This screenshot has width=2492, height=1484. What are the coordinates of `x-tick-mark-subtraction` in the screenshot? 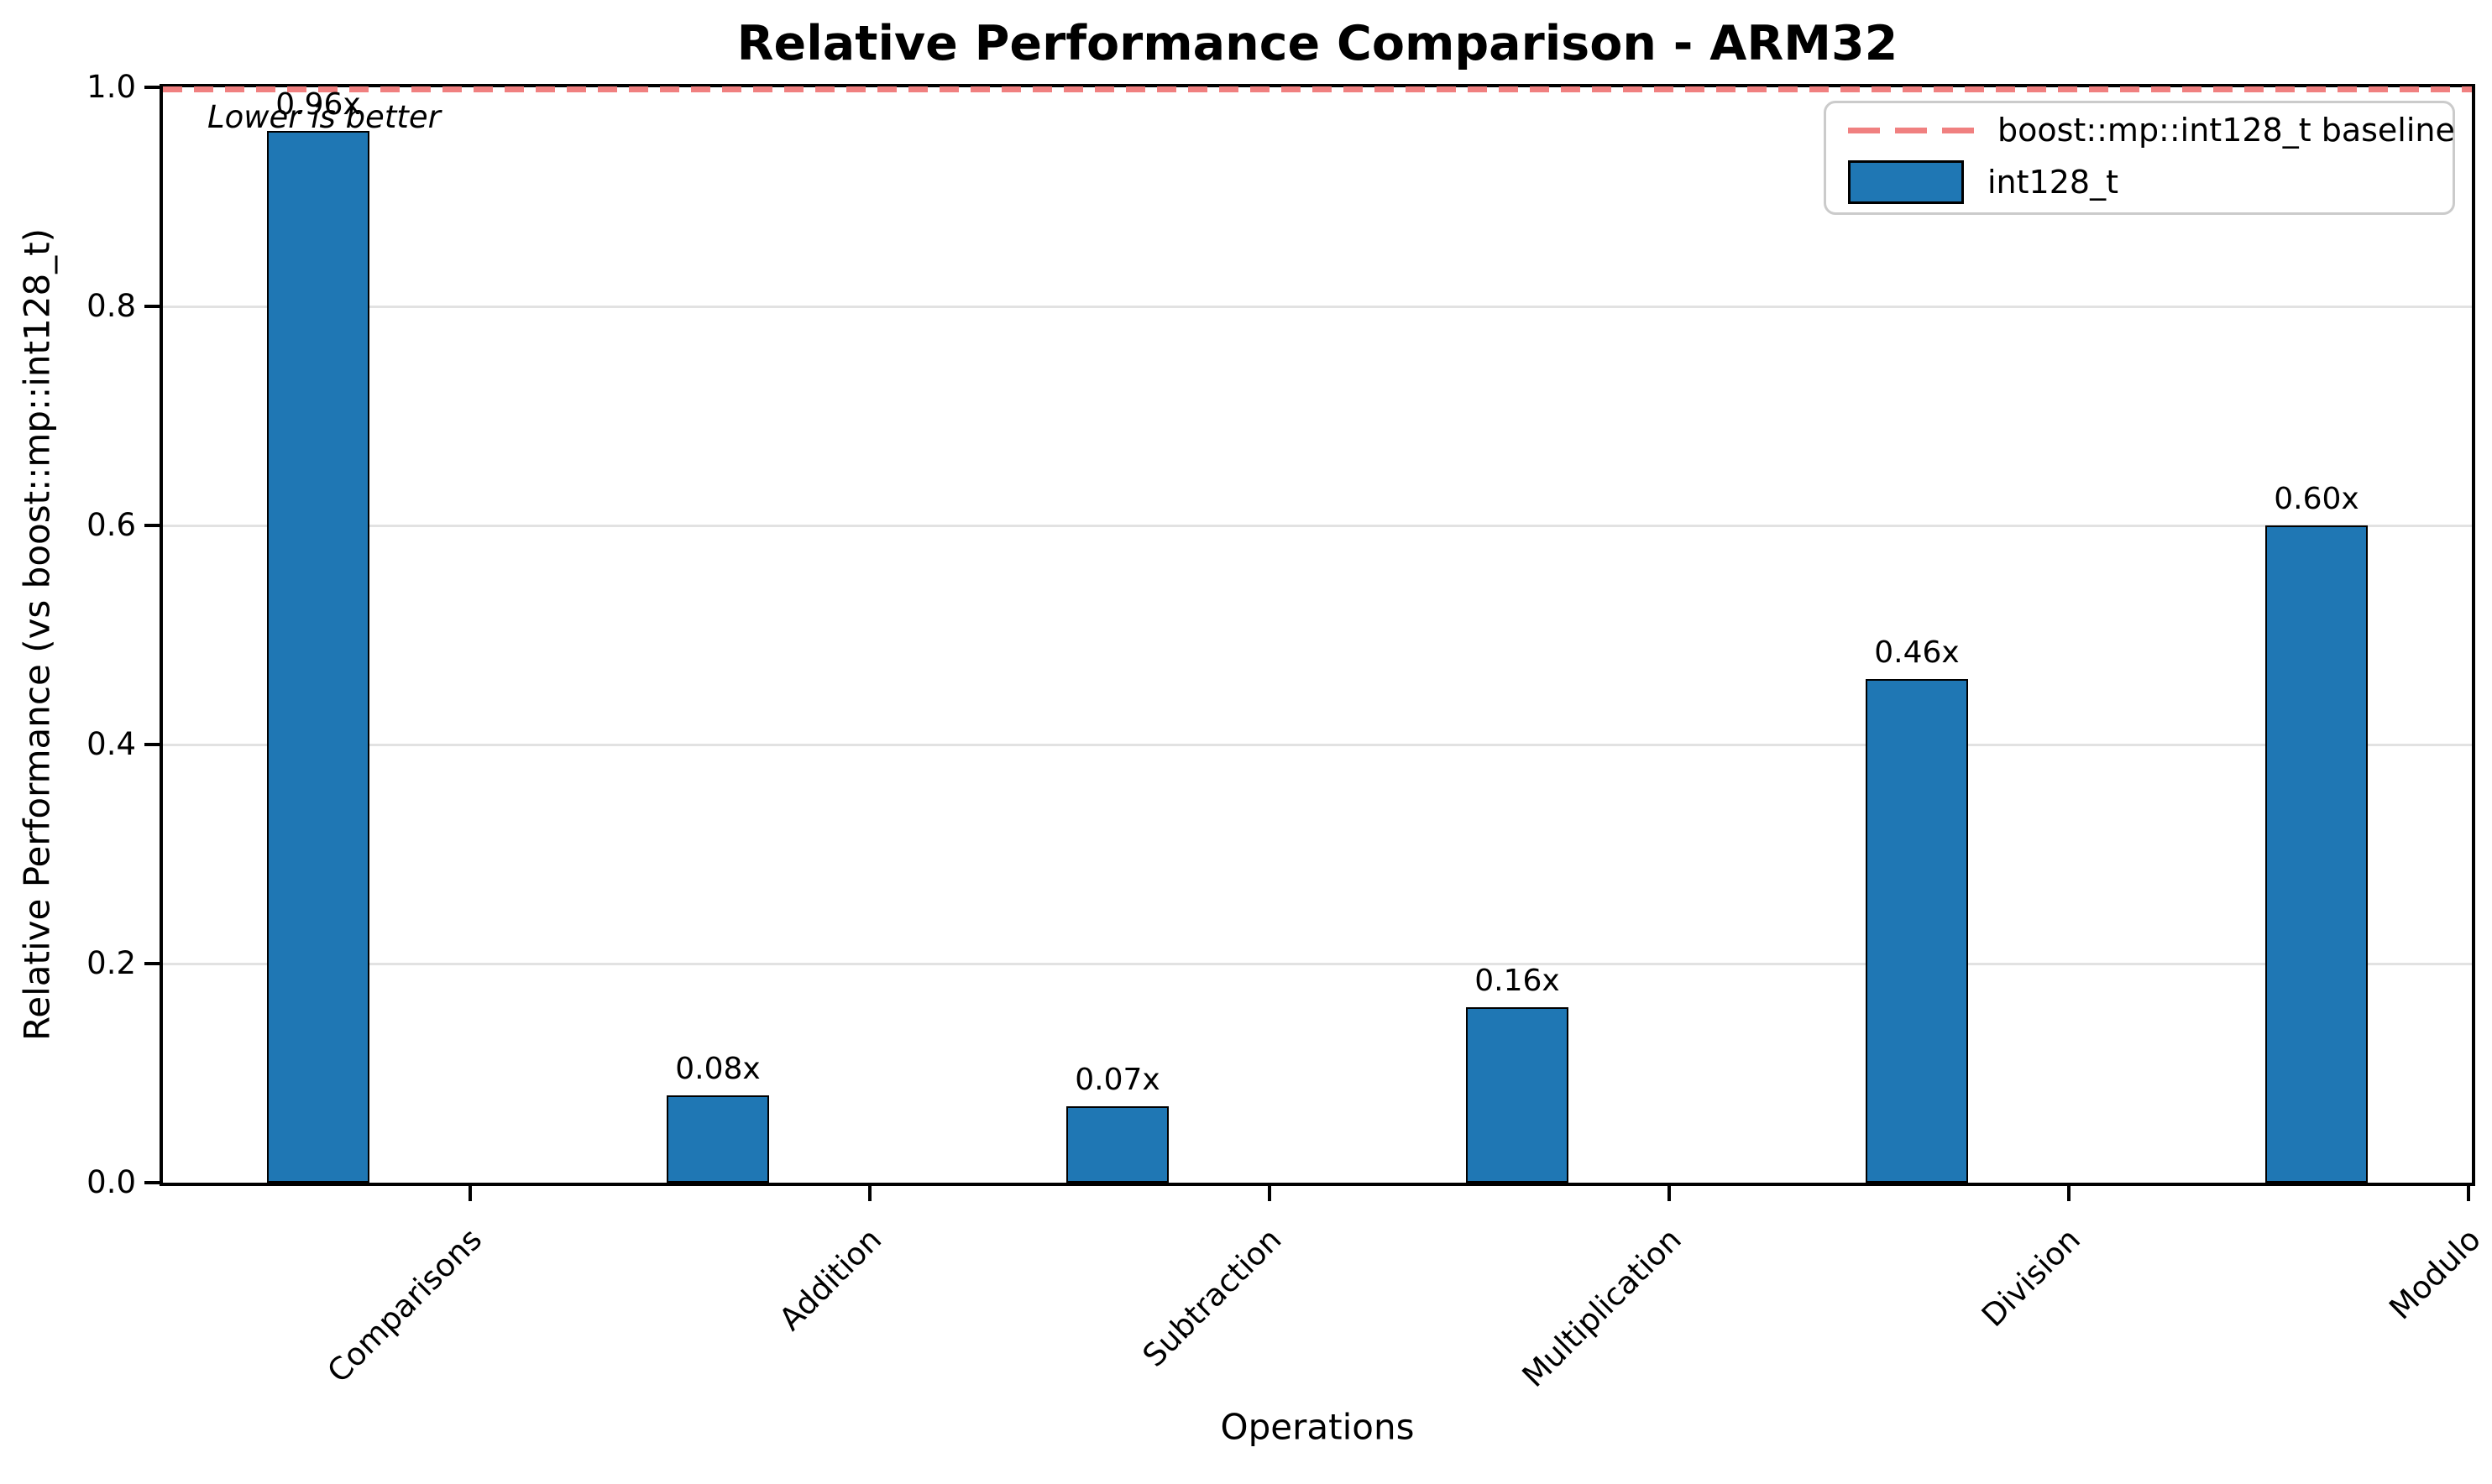 It's located at (1269, 1193).